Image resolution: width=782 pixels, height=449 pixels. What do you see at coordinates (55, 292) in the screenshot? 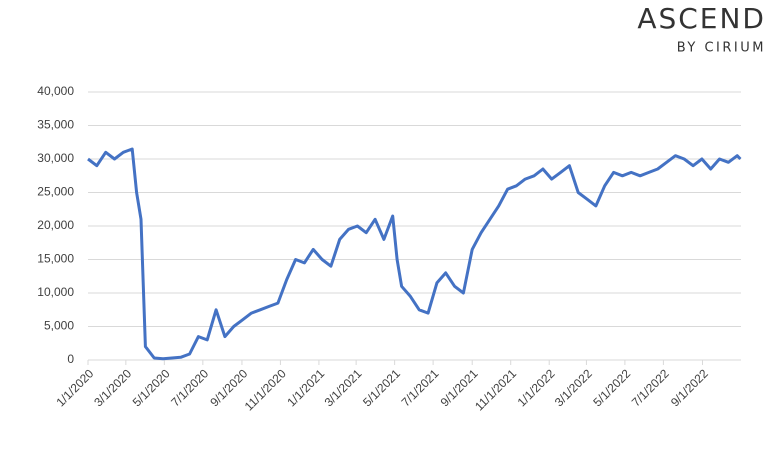
I see `y-tick-label: 10,000` at bounding box center [55, 292].